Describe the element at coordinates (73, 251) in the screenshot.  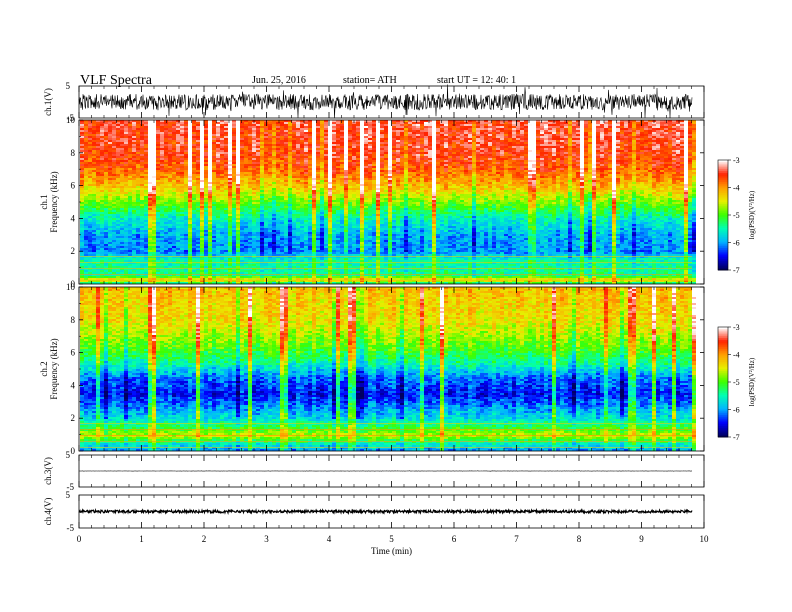
I see `y-tick-label: 2` at that location.